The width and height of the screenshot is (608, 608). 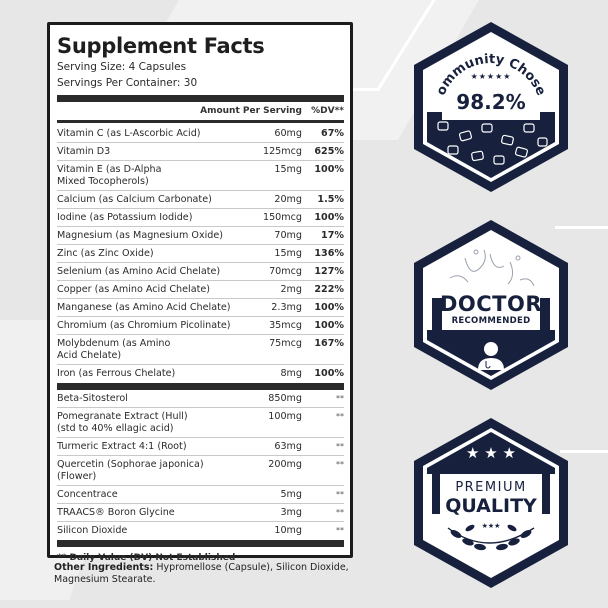 I want to click on ingredient-name: Copper (as Amino Acid Chelate), so click(x=133, y=289).